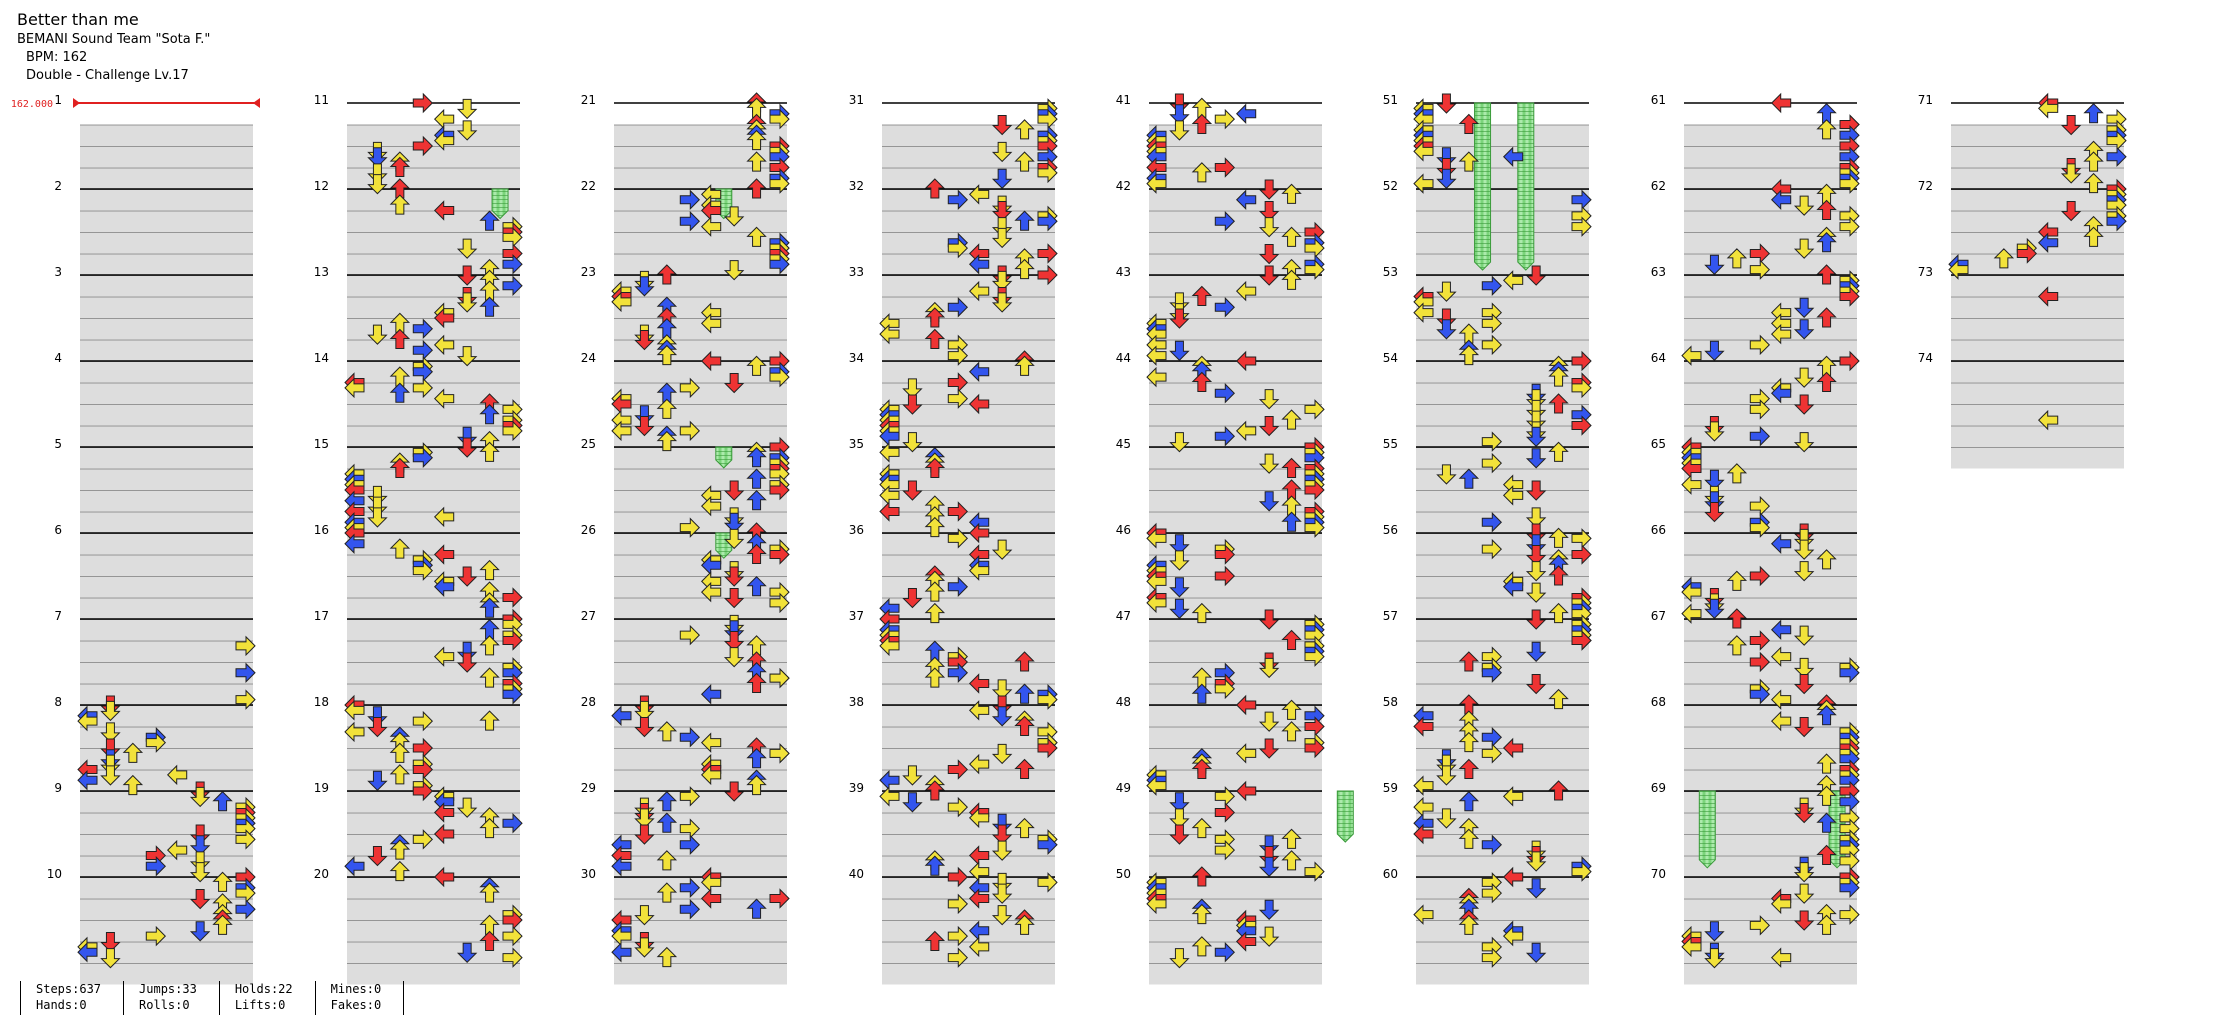  What do you see at coordinates (588, 358) in the screenshot?
I see `measure-number: 24` at bounding box center [588, 358].